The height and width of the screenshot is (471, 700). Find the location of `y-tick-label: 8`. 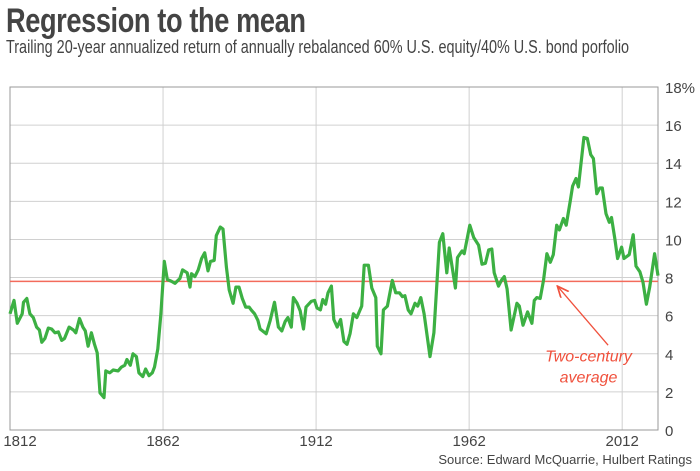

y-tick-label: 8 is located at coordinates (669, 279).